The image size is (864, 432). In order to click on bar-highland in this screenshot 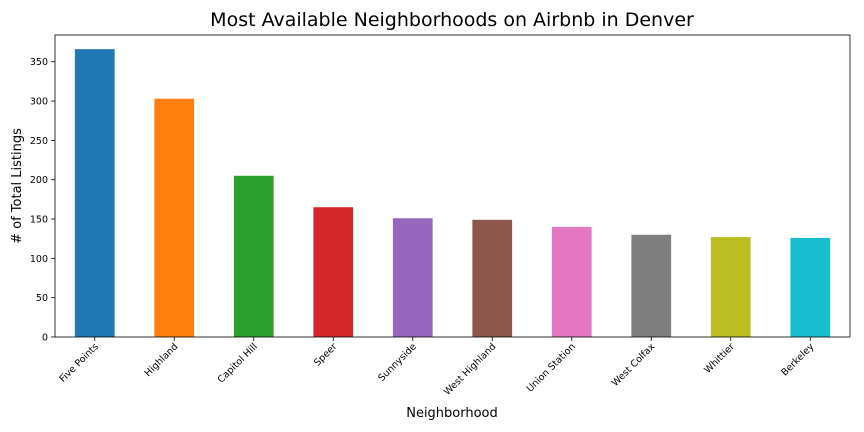, I will do `click(174, 217)`.